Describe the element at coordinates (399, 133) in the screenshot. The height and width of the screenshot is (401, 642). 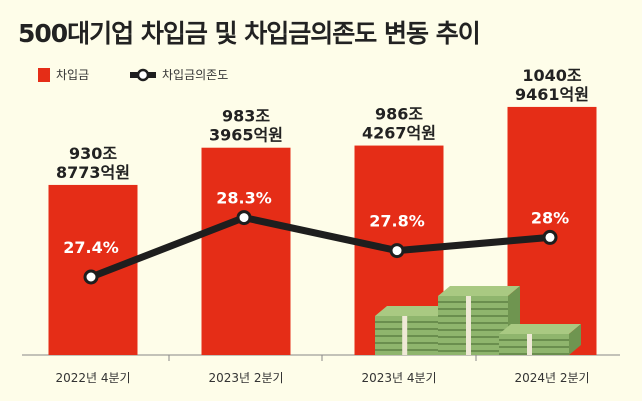
I see `bar-value-label: 4267억원` at that location.